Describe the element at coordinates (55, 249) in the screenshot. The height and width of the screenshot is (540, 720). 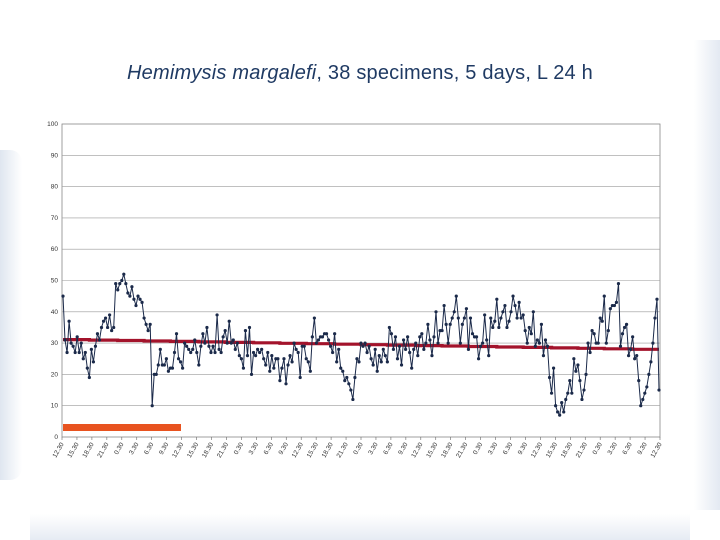
I see `y-tick-label: 60` at that location.